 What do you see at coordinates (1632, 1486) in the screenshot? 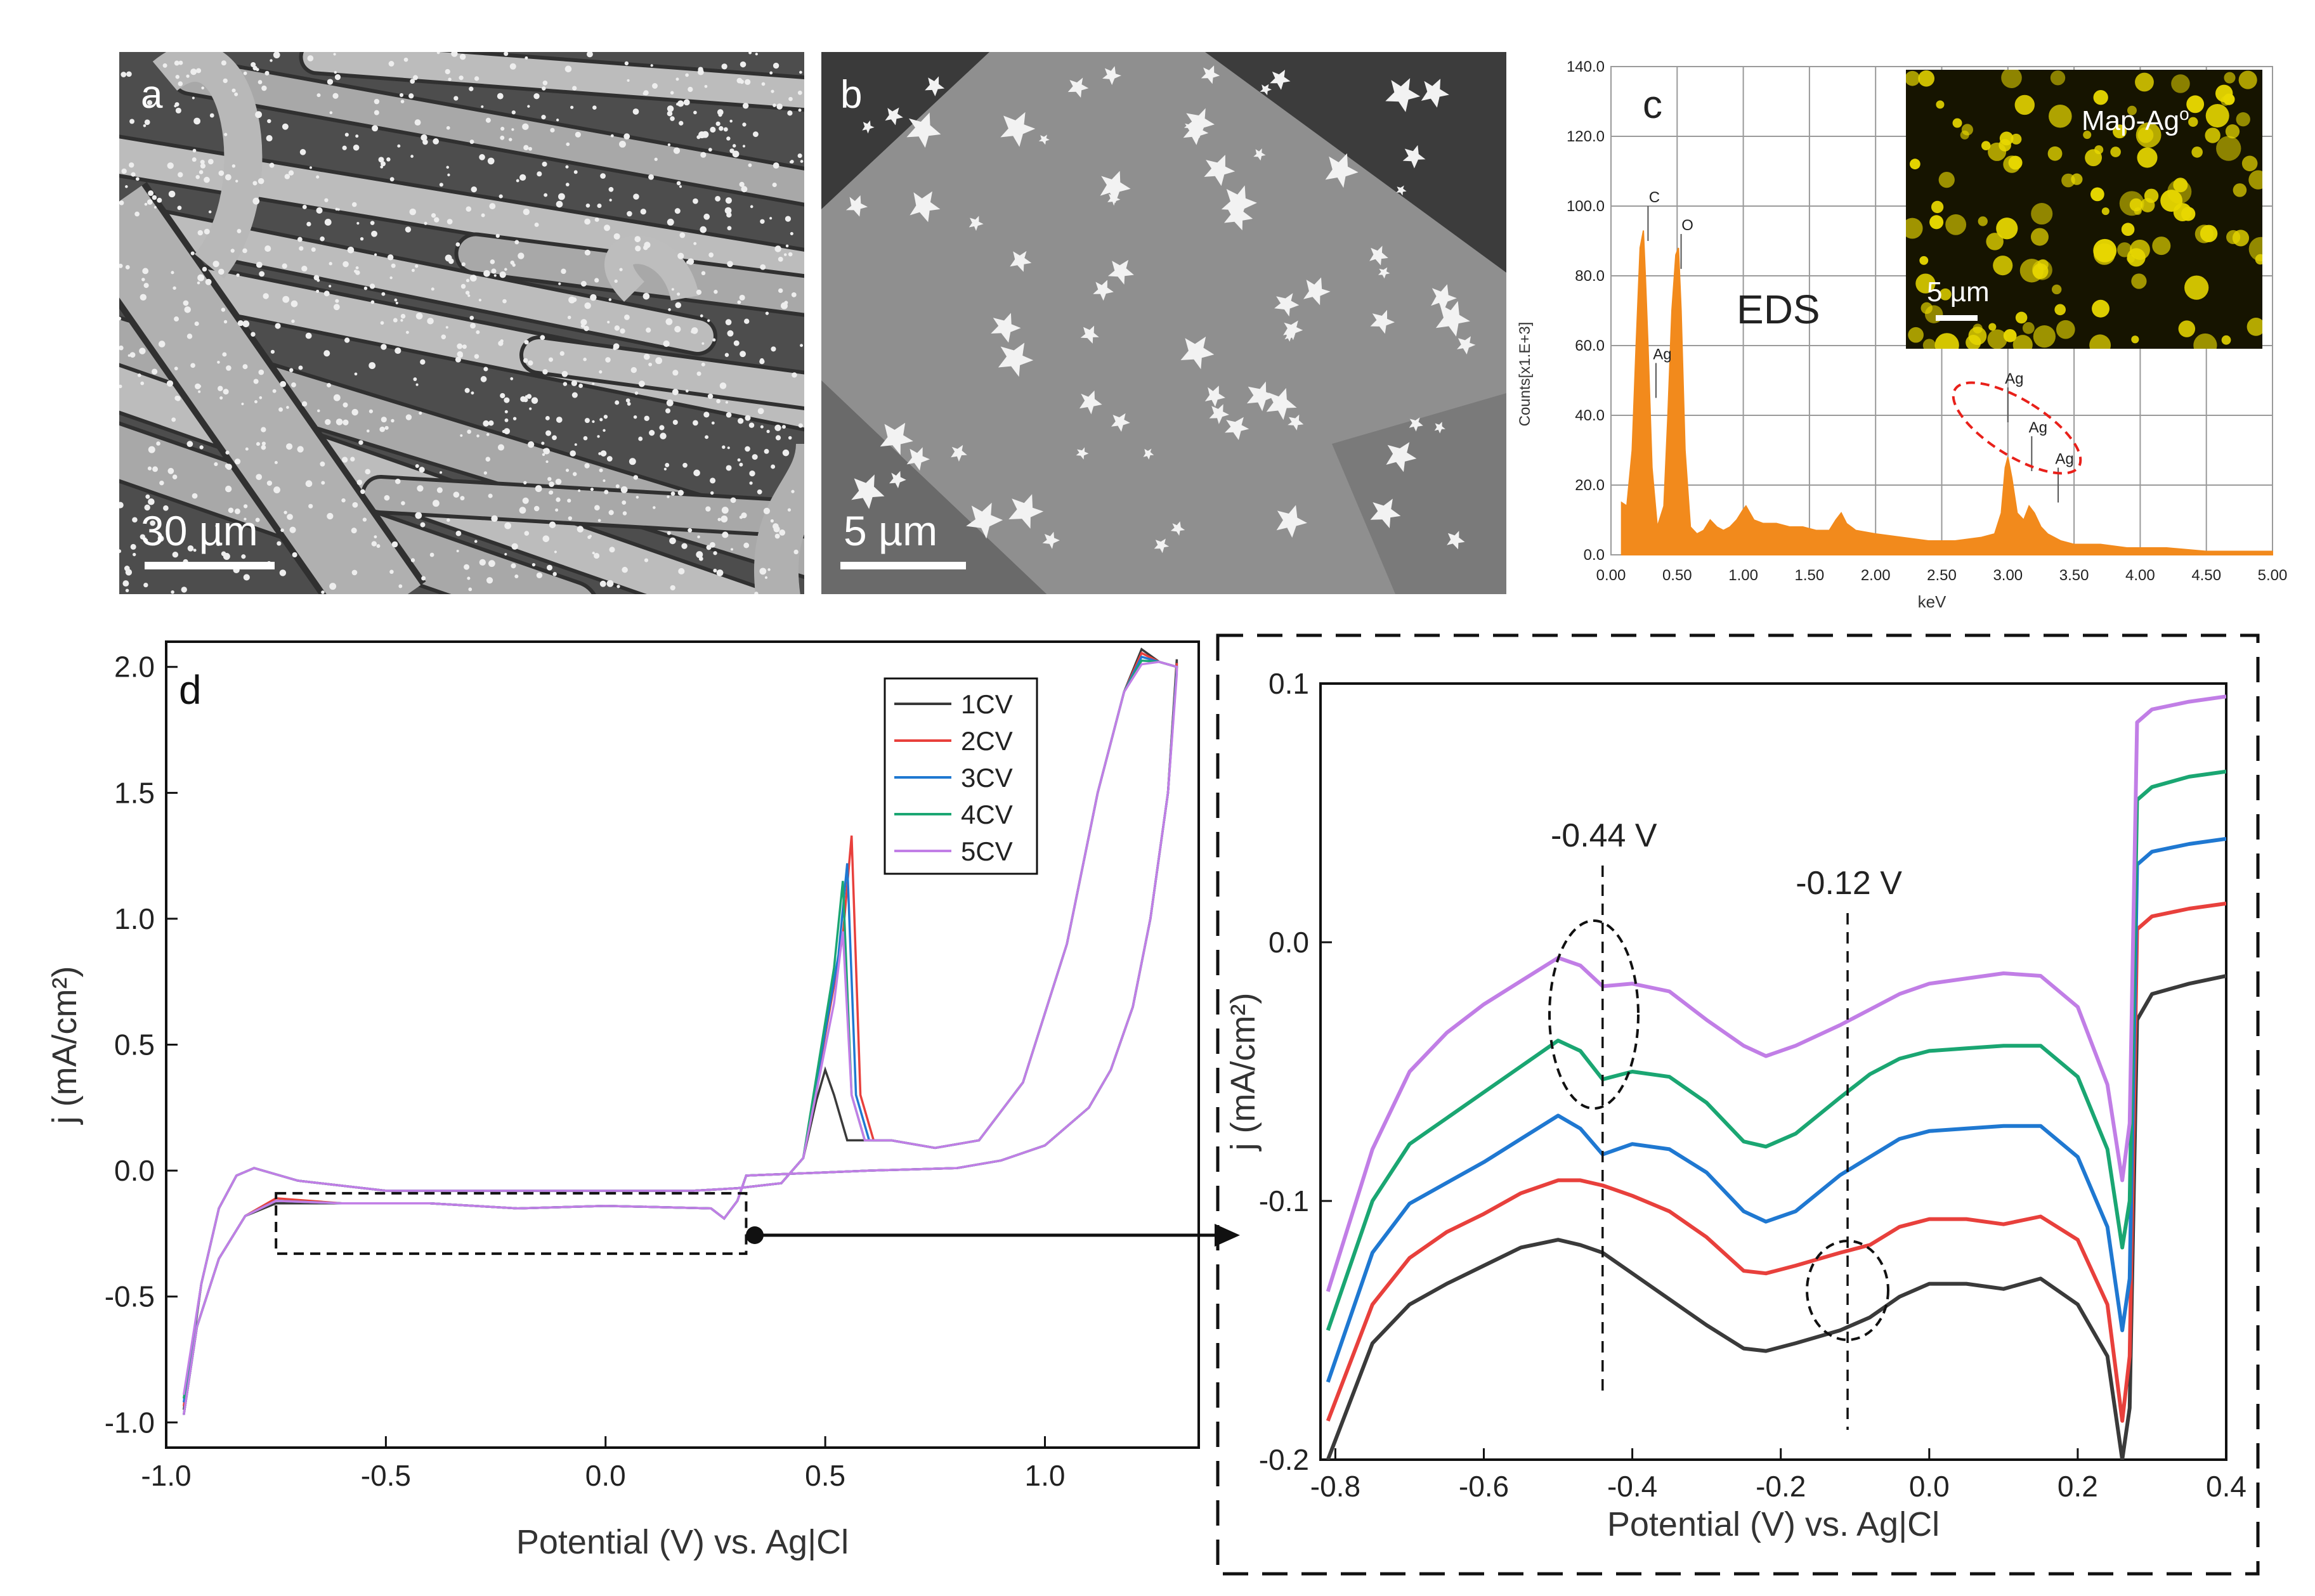
I see `cv-zoom-x-tick-label: -0.4` at bounding box center [1632, 1486].